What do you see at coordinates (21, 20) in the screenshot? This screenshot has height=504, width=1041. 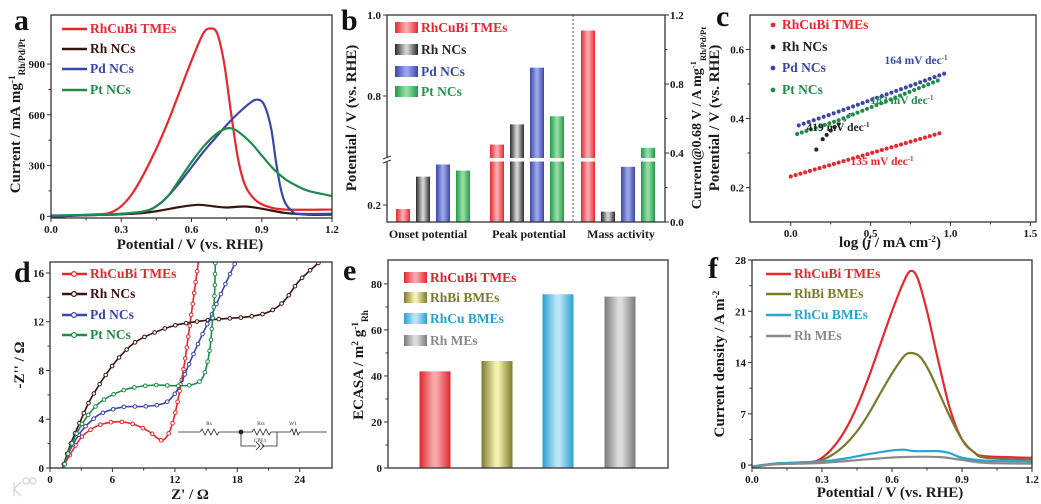 I see `panel-letter: a` at bounding box center [21, 20].